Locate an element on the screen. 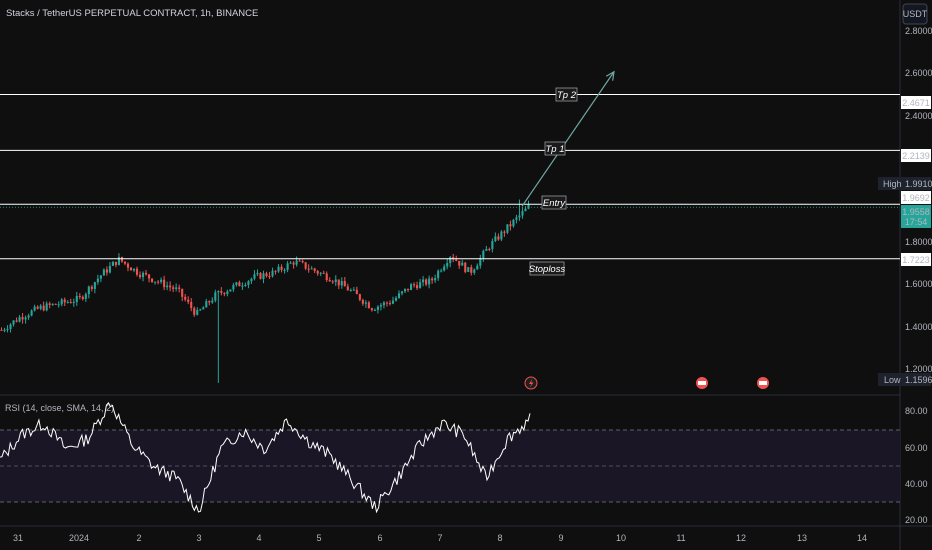  time-label: 11 is located at coordinates (680, 538).